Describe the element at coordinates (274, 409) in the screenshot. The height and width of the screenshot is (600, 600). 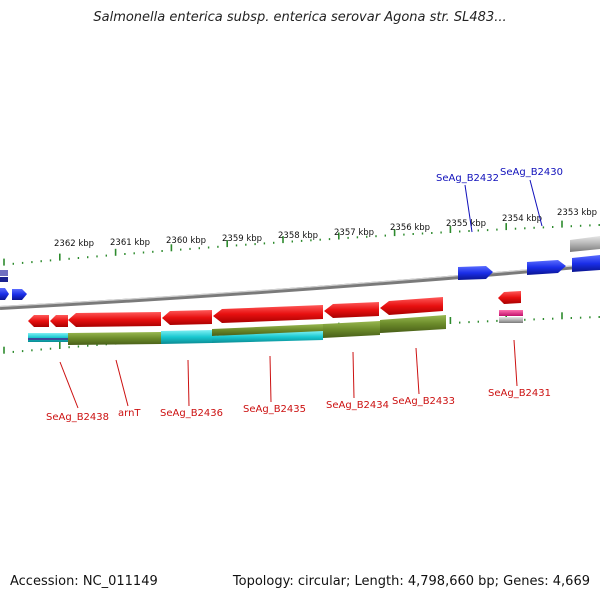
I see `gene-label: SeAg_B2435` at that location.